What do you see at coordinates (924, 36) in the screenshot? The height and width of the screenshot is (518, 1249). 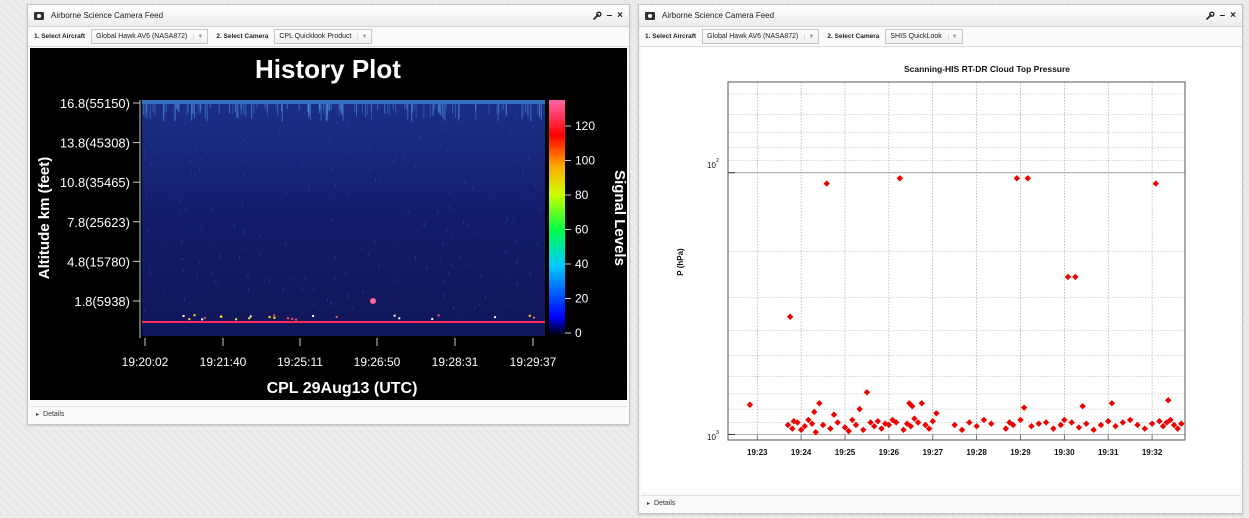 I see `camera-select: SHIS QuickLook ▼` at bounding box center [924, 36].